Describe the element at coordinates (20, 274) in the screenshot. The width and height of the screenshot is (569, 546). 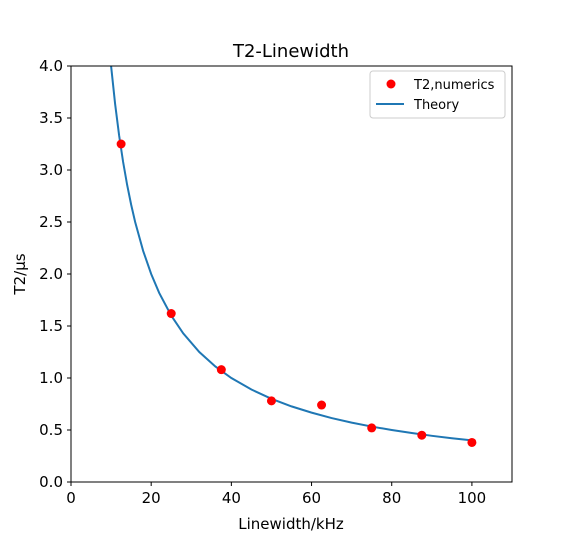
I see `y-axis-label: T2/μs` at that location.